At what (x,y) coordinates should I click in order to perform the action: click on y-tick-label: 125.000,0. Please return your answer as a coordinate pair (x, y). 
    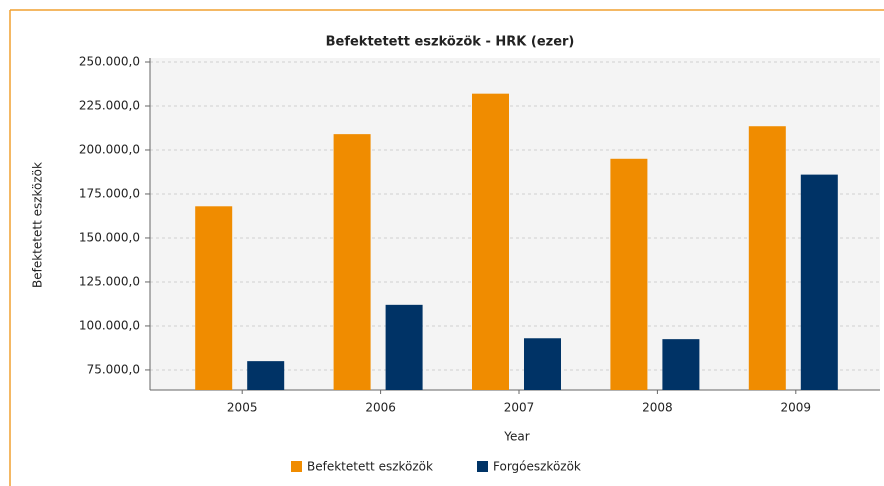
    Looking at the image, I should click on (109, 281).